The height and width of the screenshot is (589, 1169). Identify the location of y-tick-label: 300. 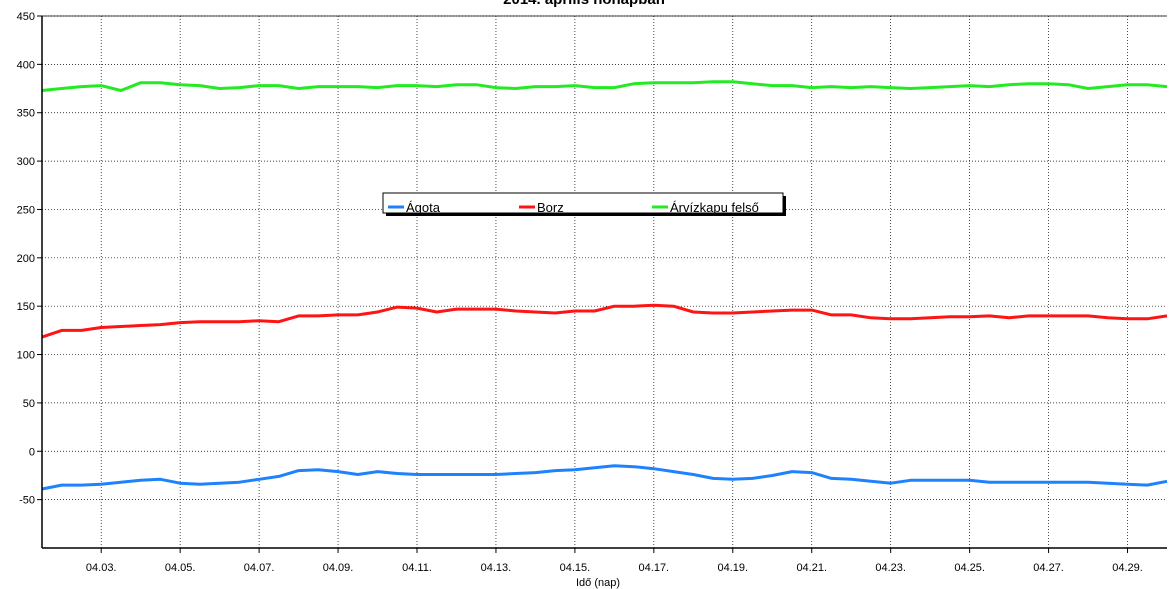
(26, 162).